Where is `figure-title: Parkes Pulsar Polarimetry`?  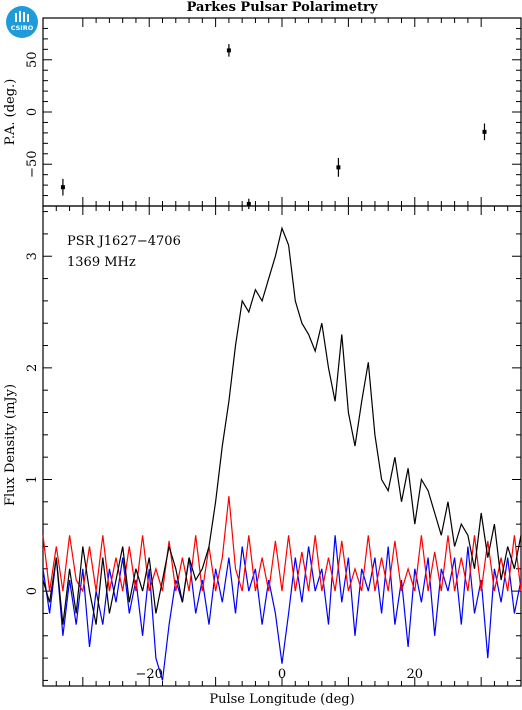
figure-title: Parkes Pulsar Polarimetry is located at coordinates (282, 7).